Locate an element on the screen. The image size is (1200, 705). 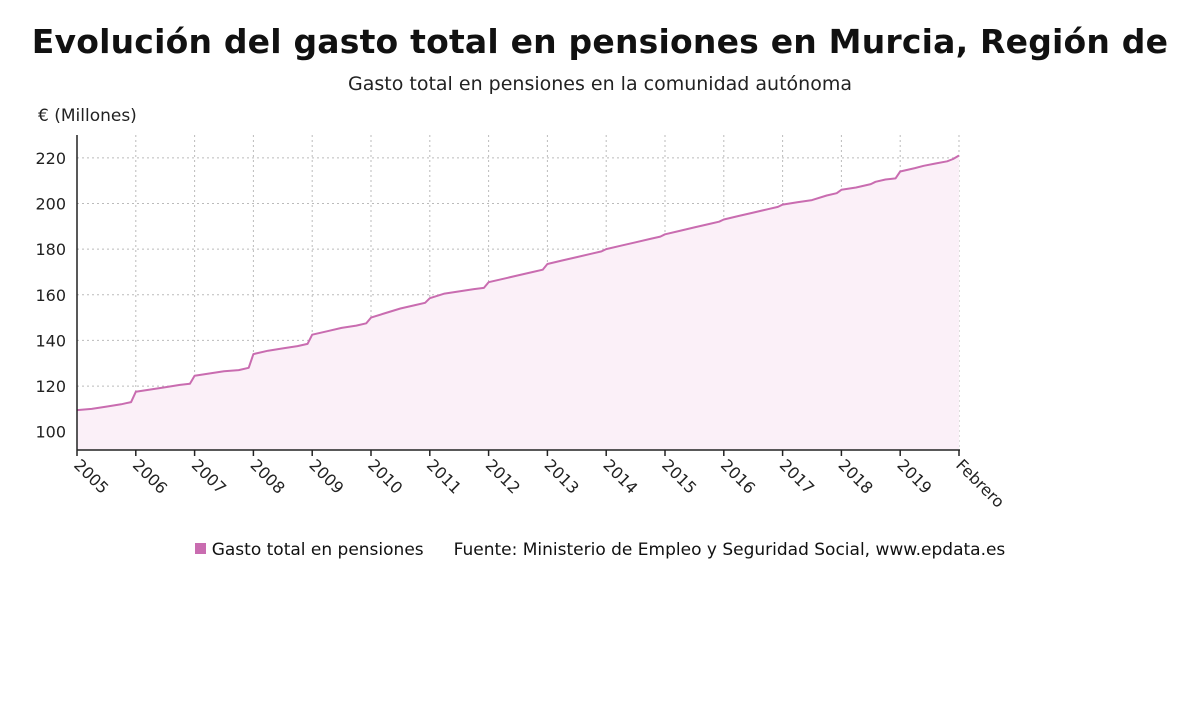
x-tick-label: 2006 is located at coordinates (150, 476).